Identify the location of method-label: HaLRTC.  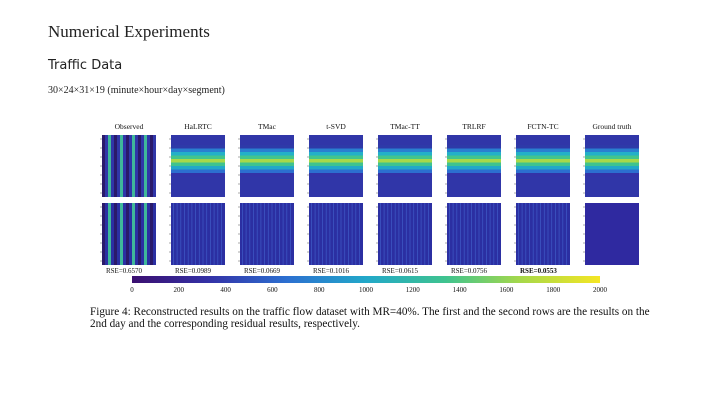
(197, 126).